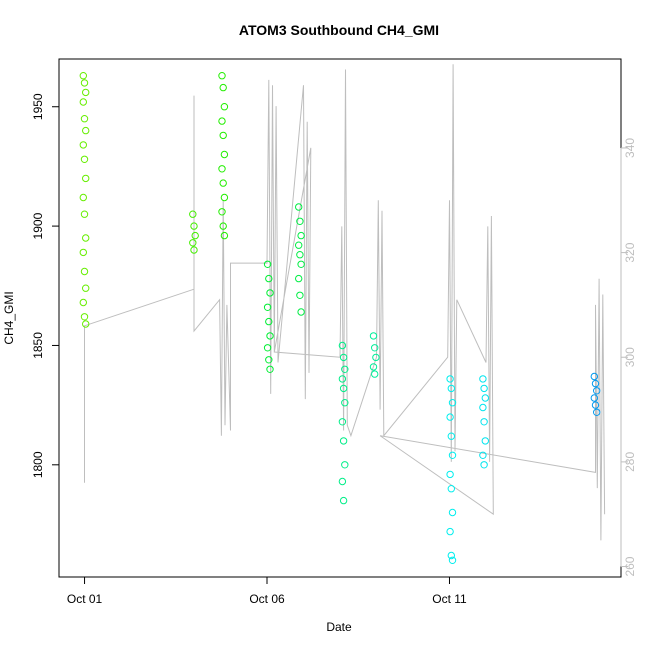 The height and width of the screenshot is (650, 650). What do you see at coordinates (339, 30) in the screenshot?
I see `chart-title: ATOM3 Southbound CH4_GMI` at bounding box center [339, 30].